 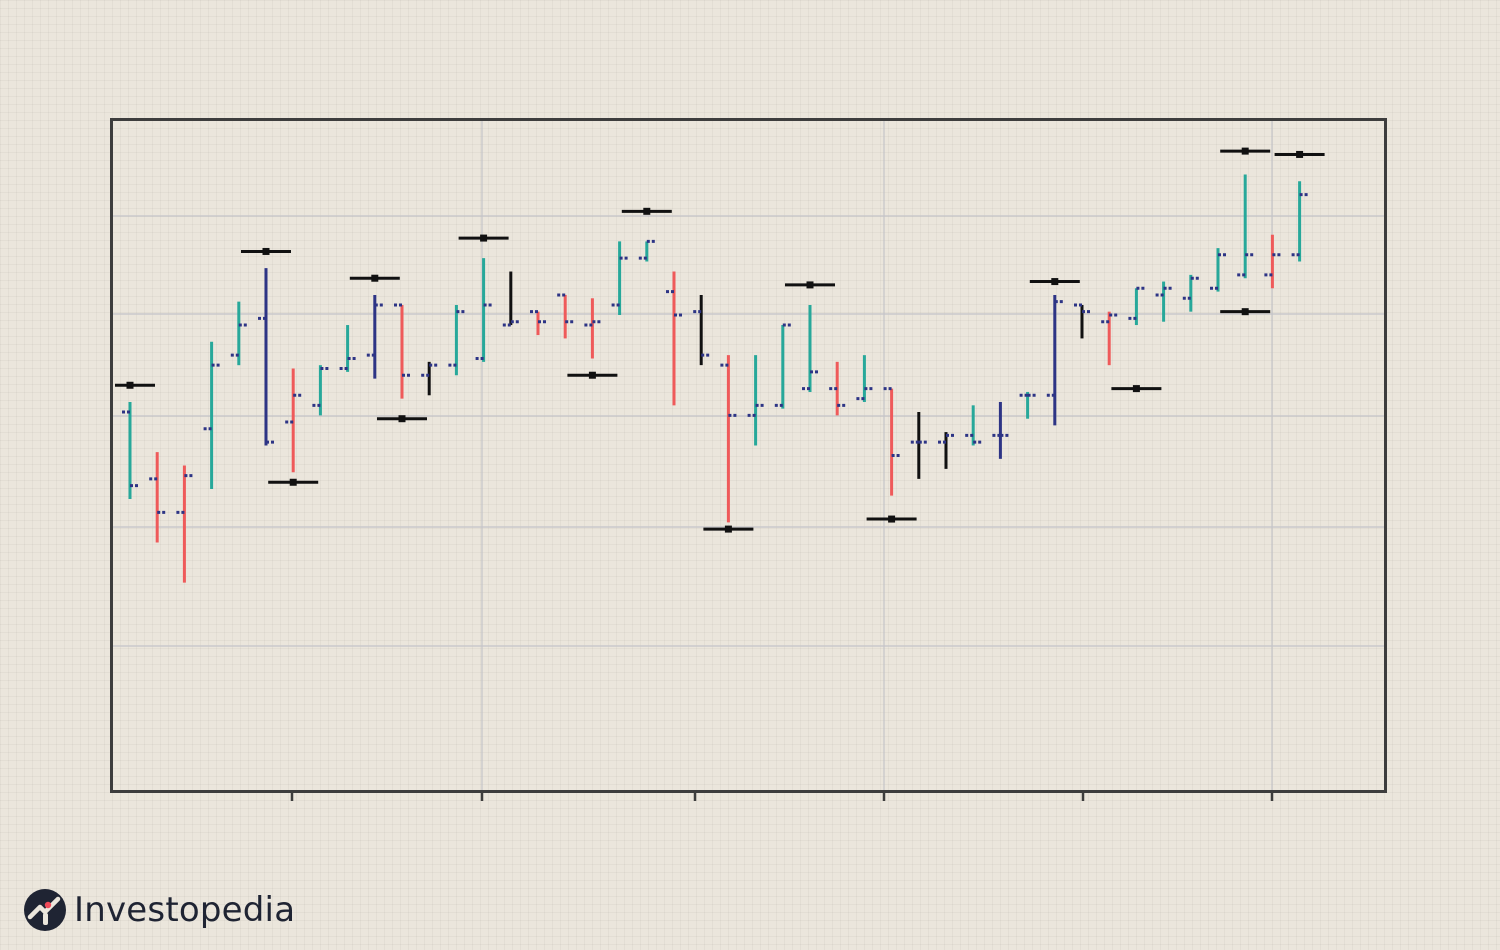 I want to click on x-axis-ticks, so click(x=782, y=796).